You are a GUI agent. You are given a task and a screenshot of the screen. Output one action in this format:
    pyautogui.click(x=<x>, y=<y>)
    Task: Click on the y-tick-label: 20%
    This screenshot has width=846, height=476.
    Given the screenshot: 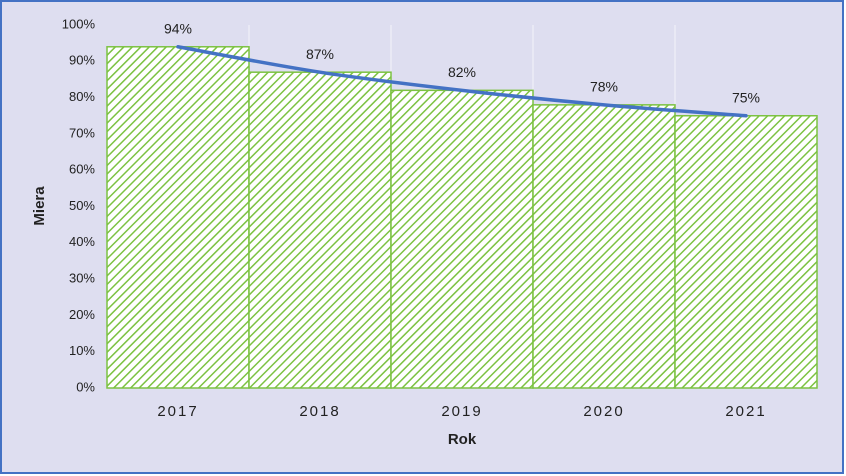 What is the action you would take?
    pyautogui.click(x=82, y=314)
    